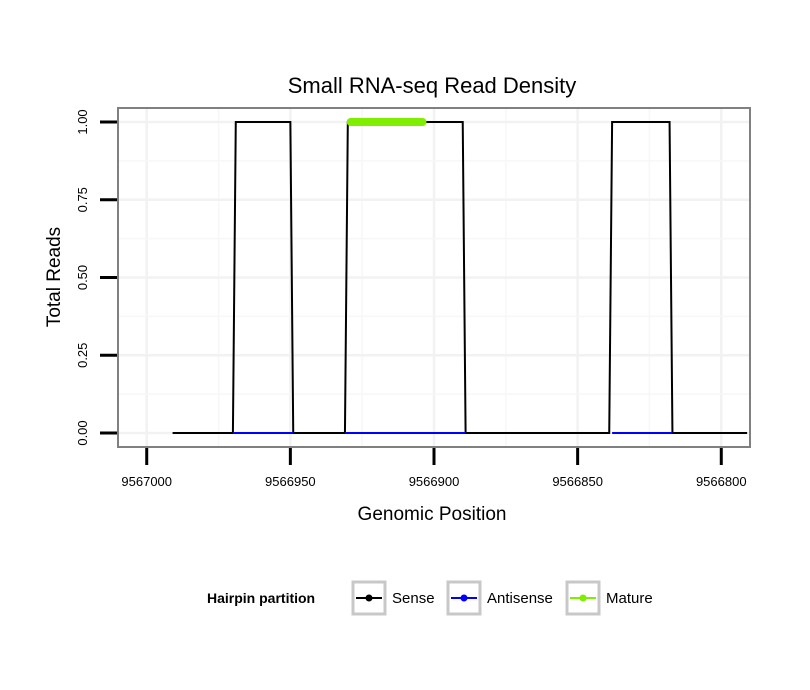 The height and width of the screenshot is (690, 810). Describe the element at coordinates (577, 481) in the screenshot. I see `x-tick-label: 9566850` at that location.